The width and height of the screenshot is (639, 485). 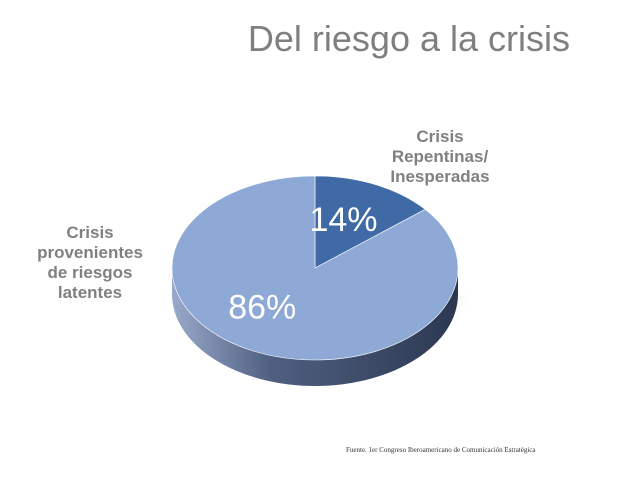 I want to click on label-sudden-crisis: Crisis Repentinas/ Inesperadas, so click(x=440, y=157).